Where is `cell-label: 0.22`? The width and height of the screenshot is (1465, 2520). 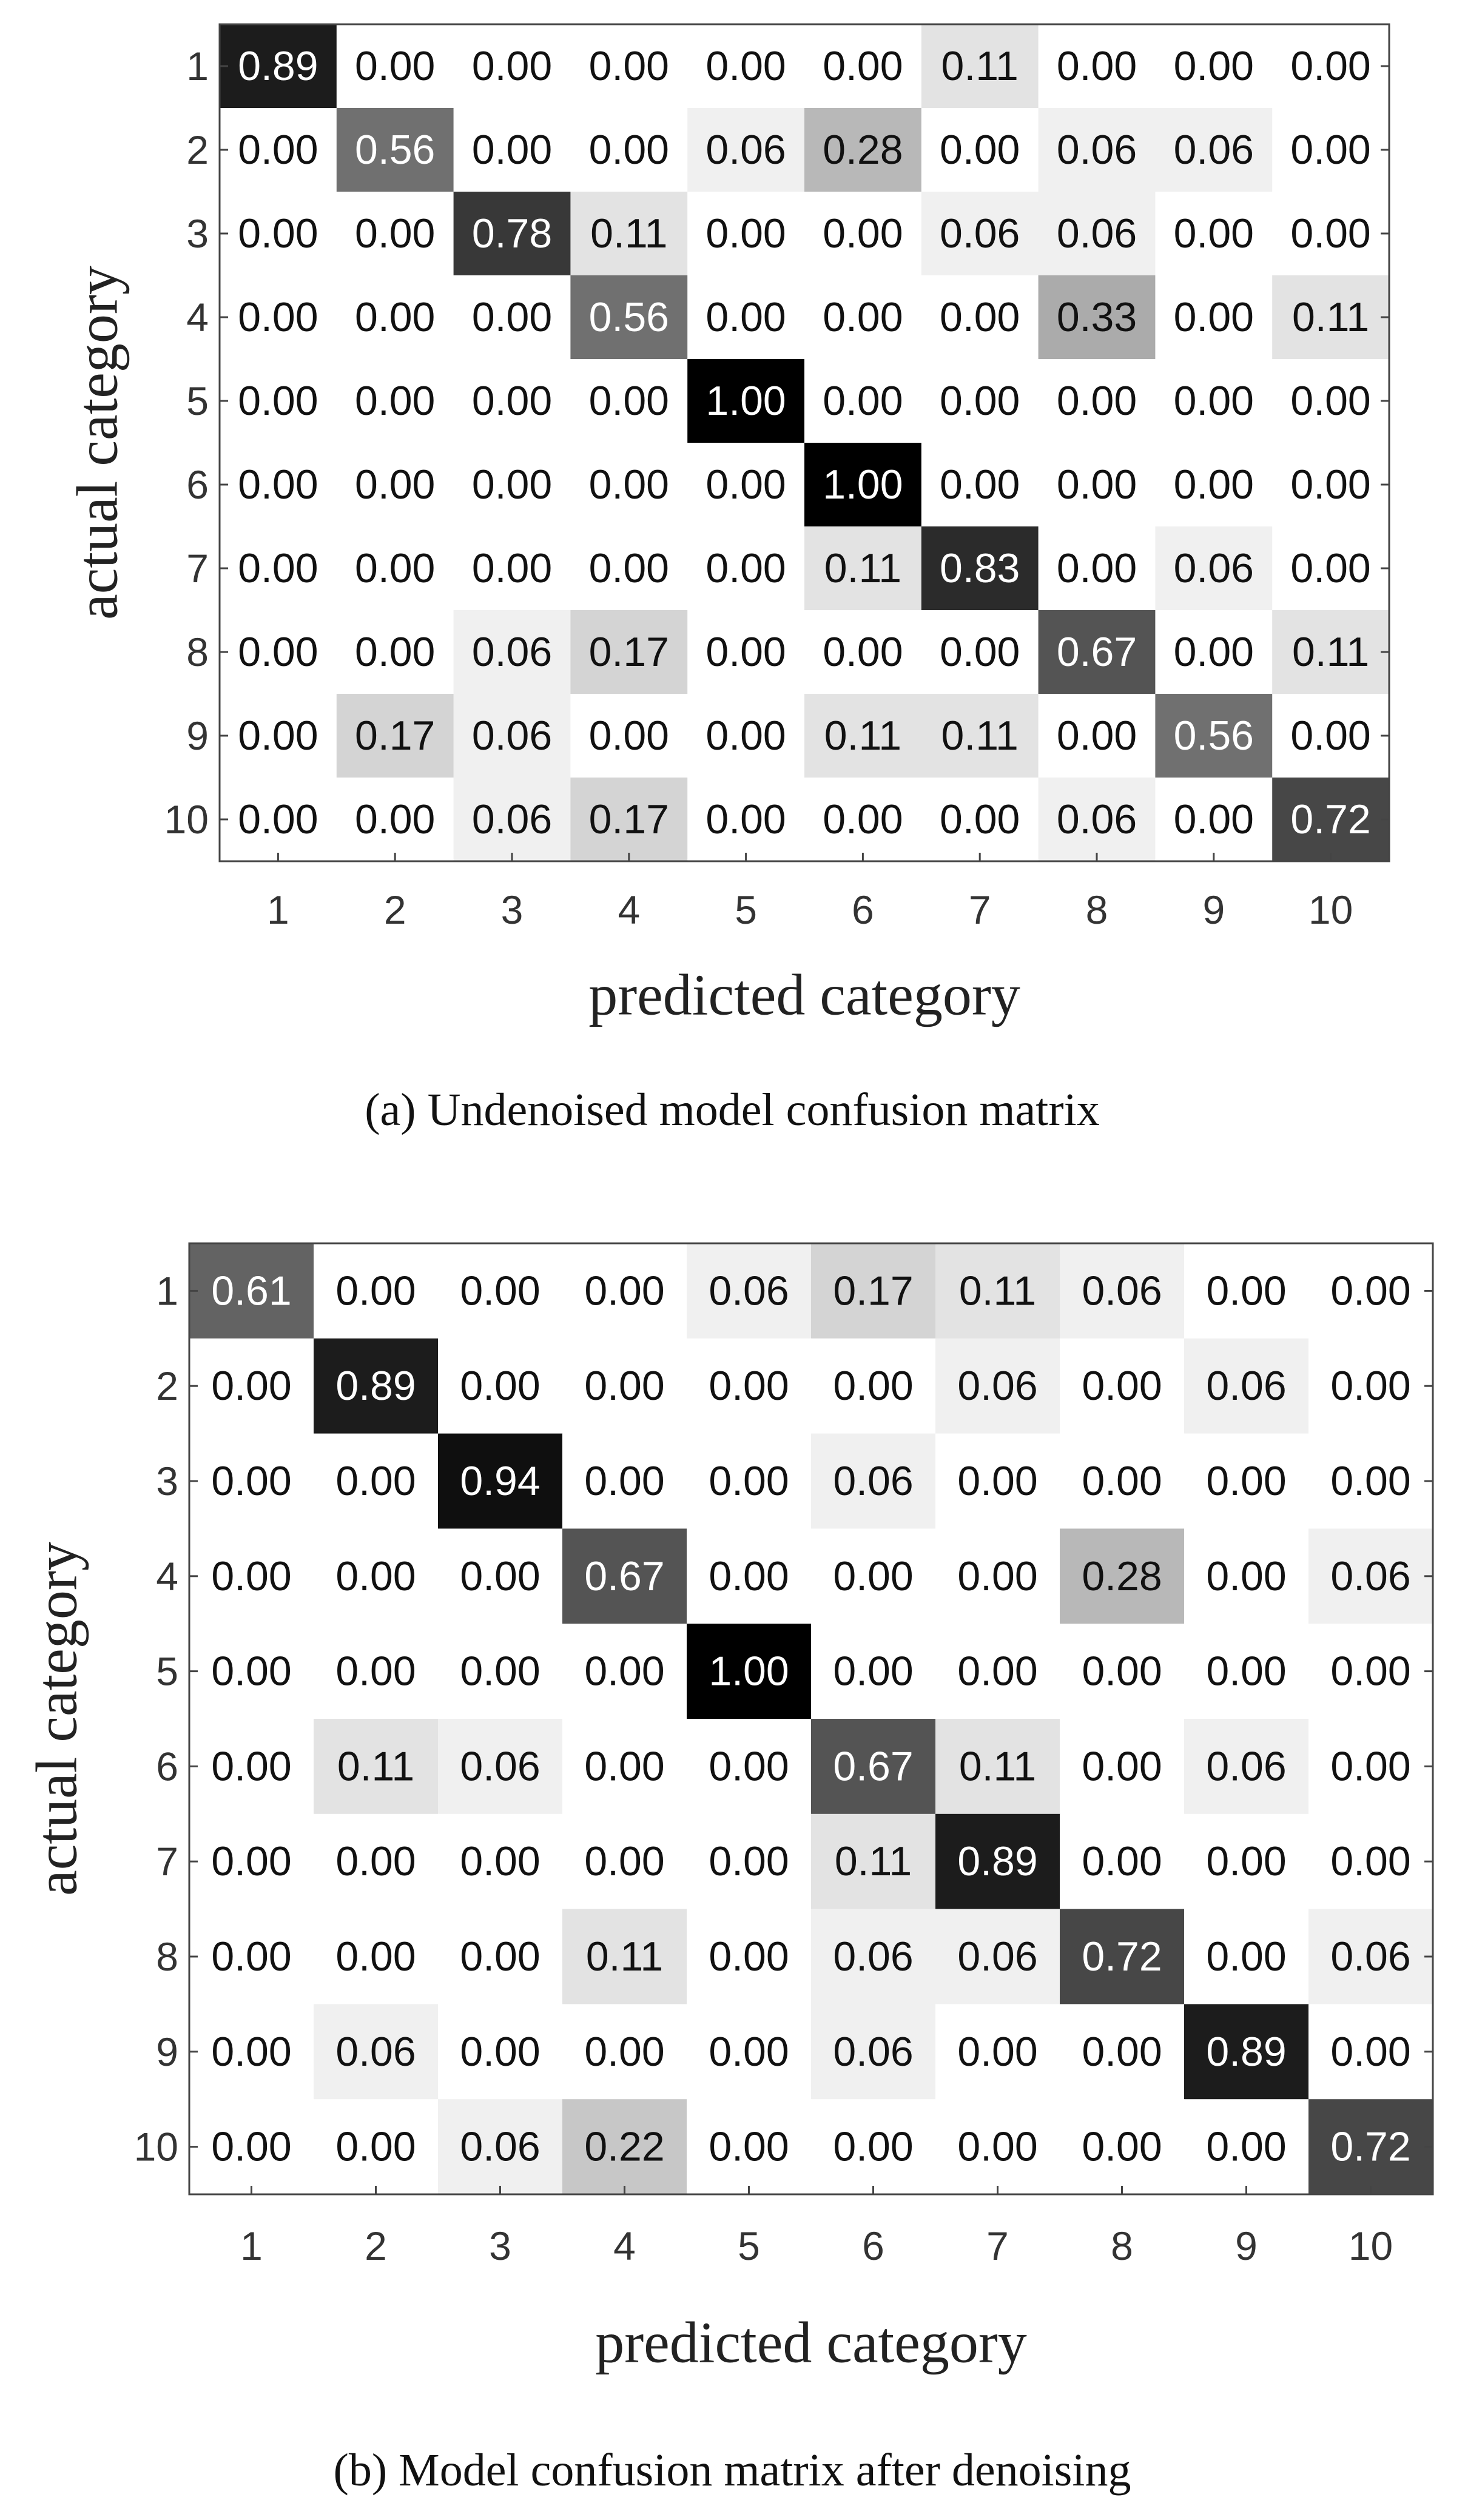
cell-label: 0.22 is located at coordinates (624, 2147).